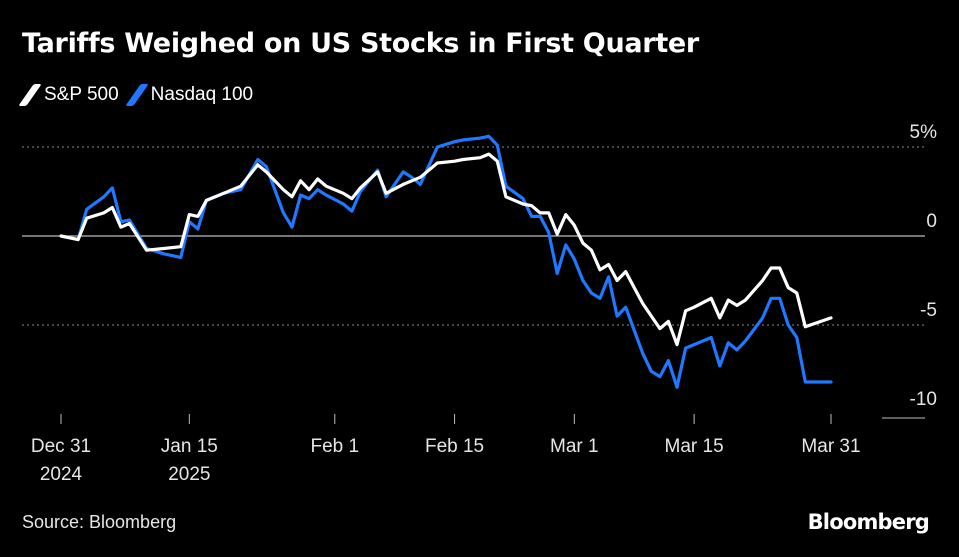 The width and height of the screenshot is (959, 557). Describe the element at coordinates (454, 446) in the screenshot. I see `x-tick-label: Feb 15` at that location.